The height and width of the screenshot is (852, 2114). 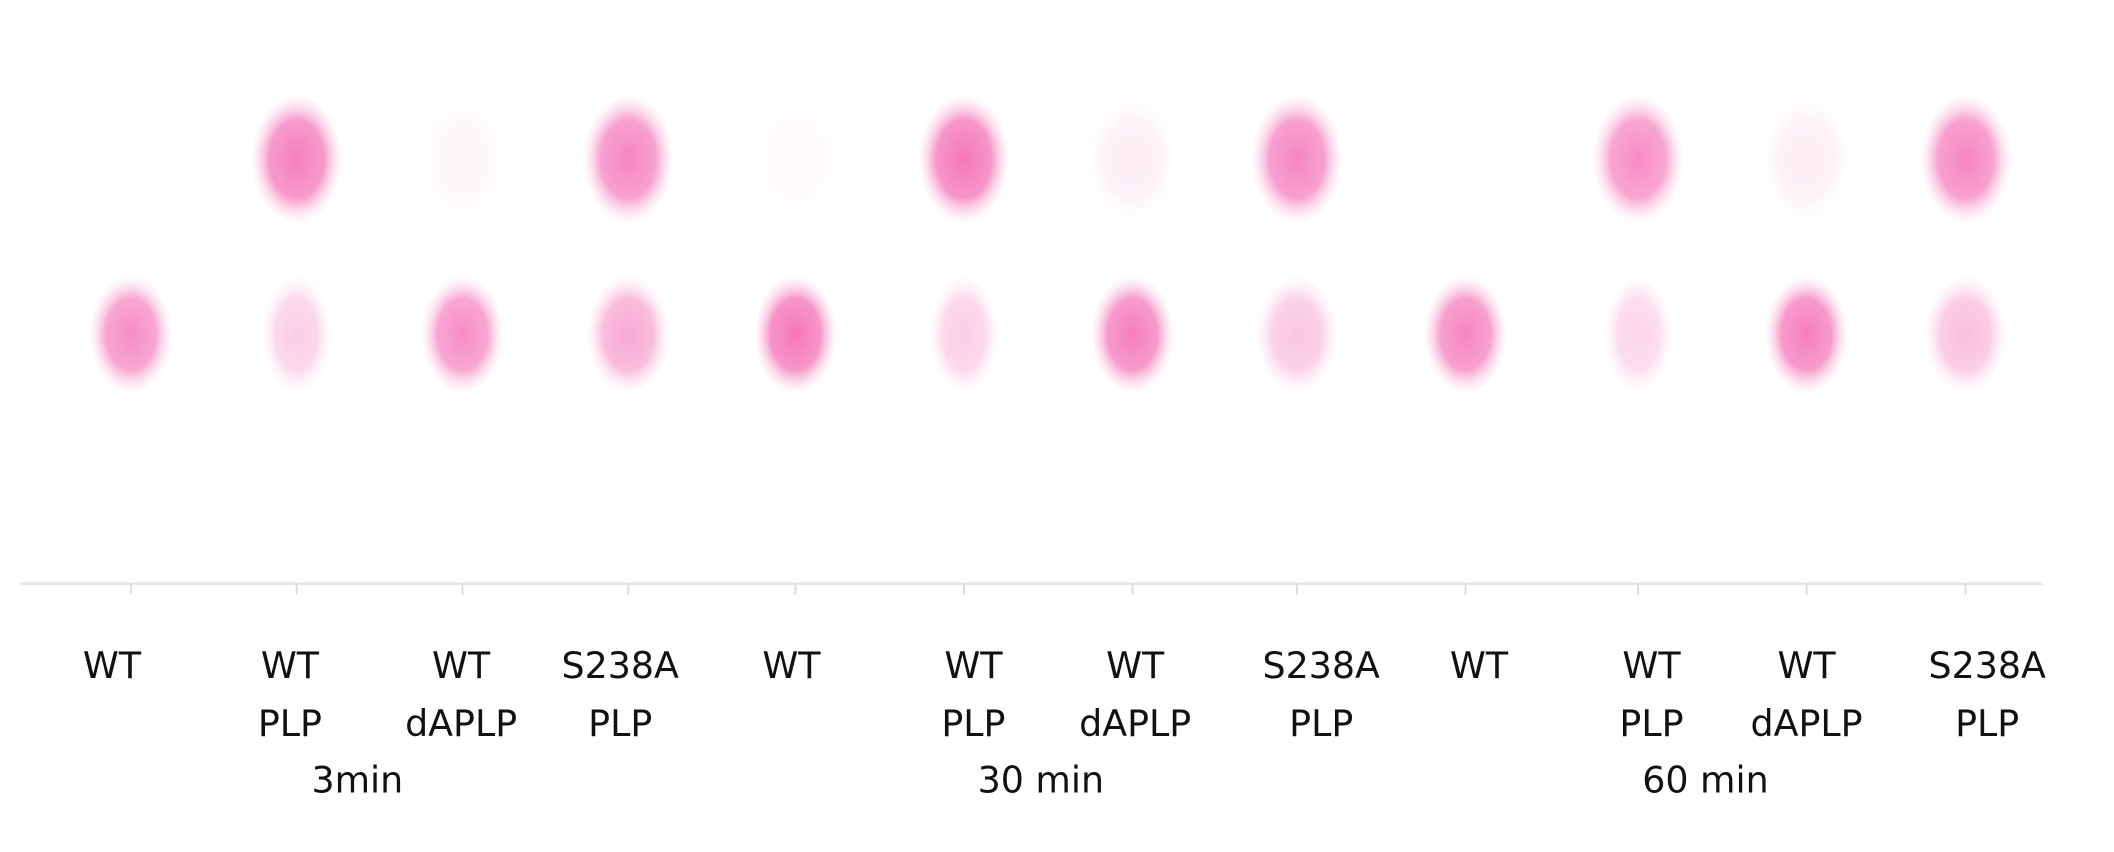 I want to click on time-label: 30 min, so click(x=1041, y=779).